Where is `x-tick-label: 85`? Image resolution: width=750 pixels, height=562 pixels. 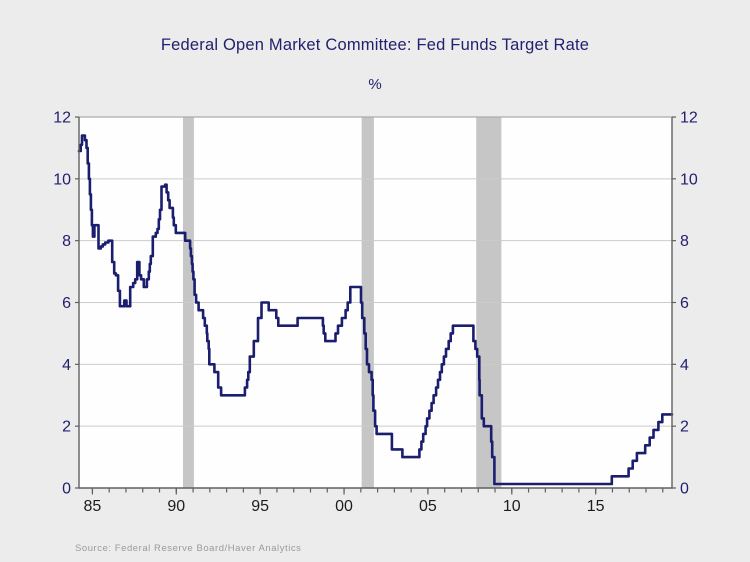
x-tick-label: 85 is located at coordinates (93, 506).